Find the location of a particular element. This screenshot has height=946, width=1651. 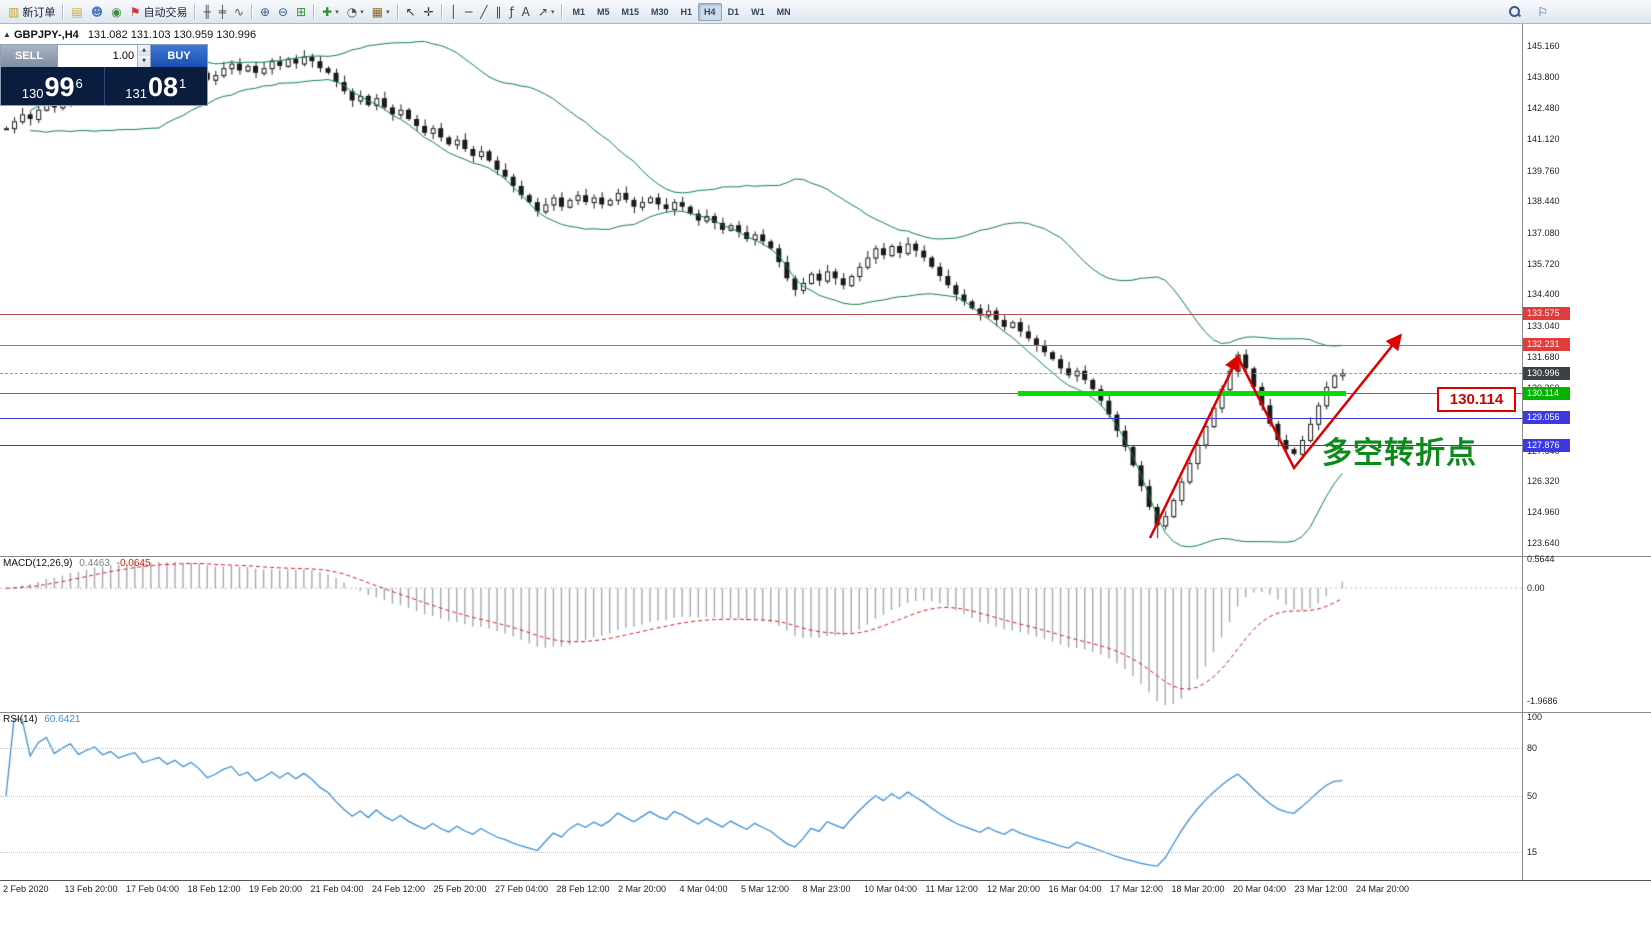

vertical-line-button: │ is located at coordinates (453, 12).